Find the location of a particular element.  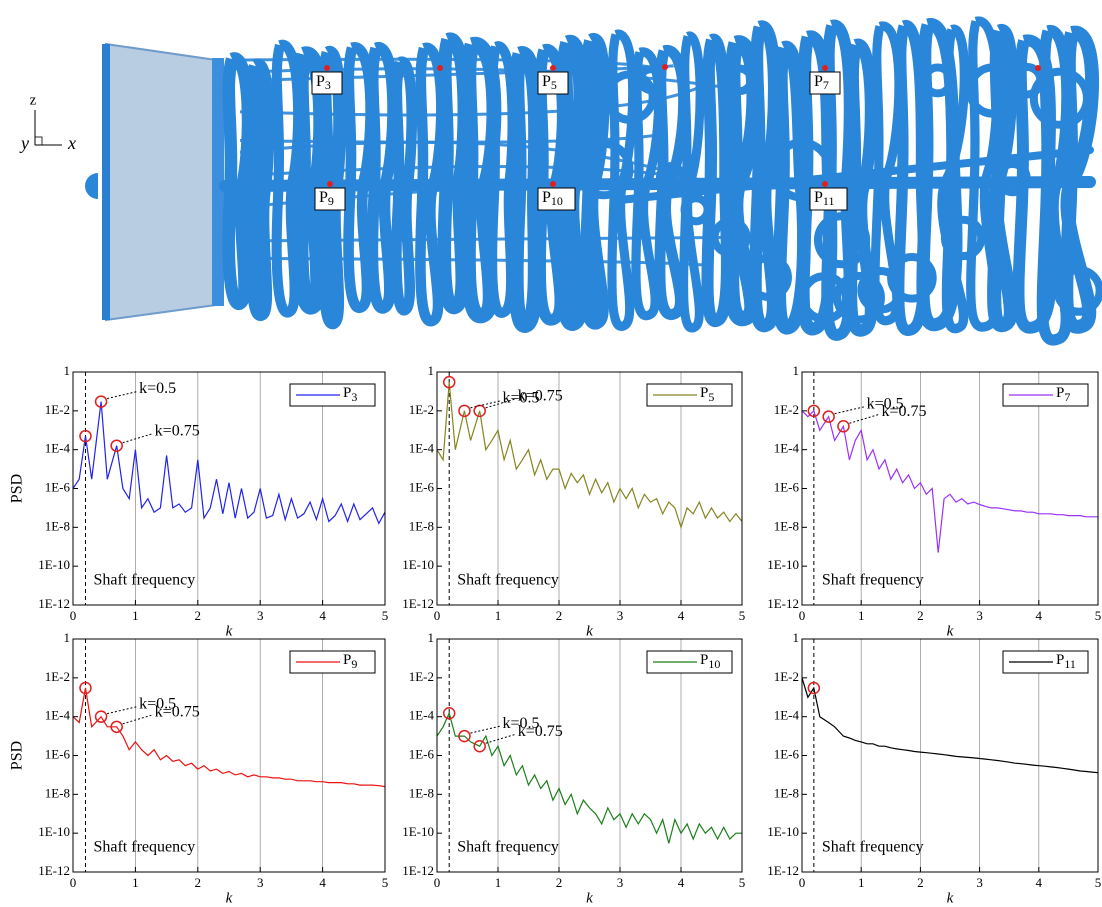

annotation: k=0.75 is located at coordinates (177, 430).